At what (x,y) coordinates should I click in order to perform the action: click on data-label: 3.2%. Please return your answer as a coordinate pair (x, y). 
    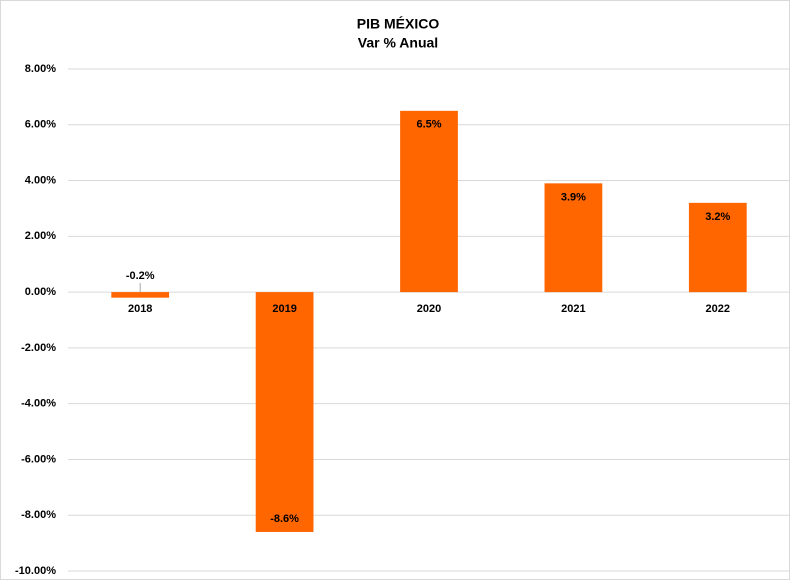
    Looking at the image, I should click on (717, 217).